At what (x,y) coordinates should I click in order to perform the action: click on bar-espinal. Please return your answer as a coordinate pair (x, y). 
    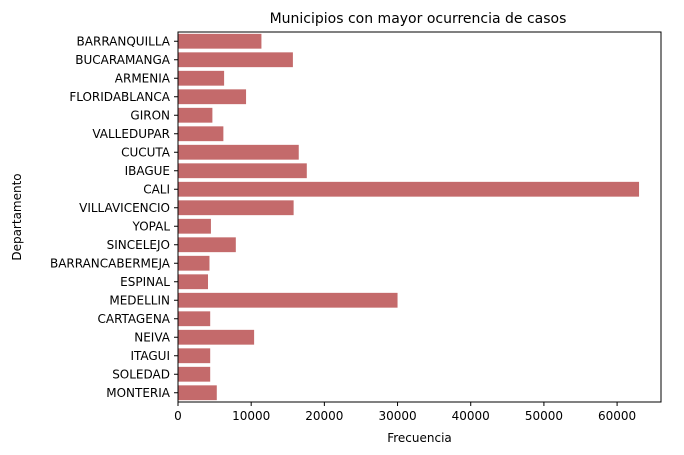
    Looking at the image, I should click on (193, 282).